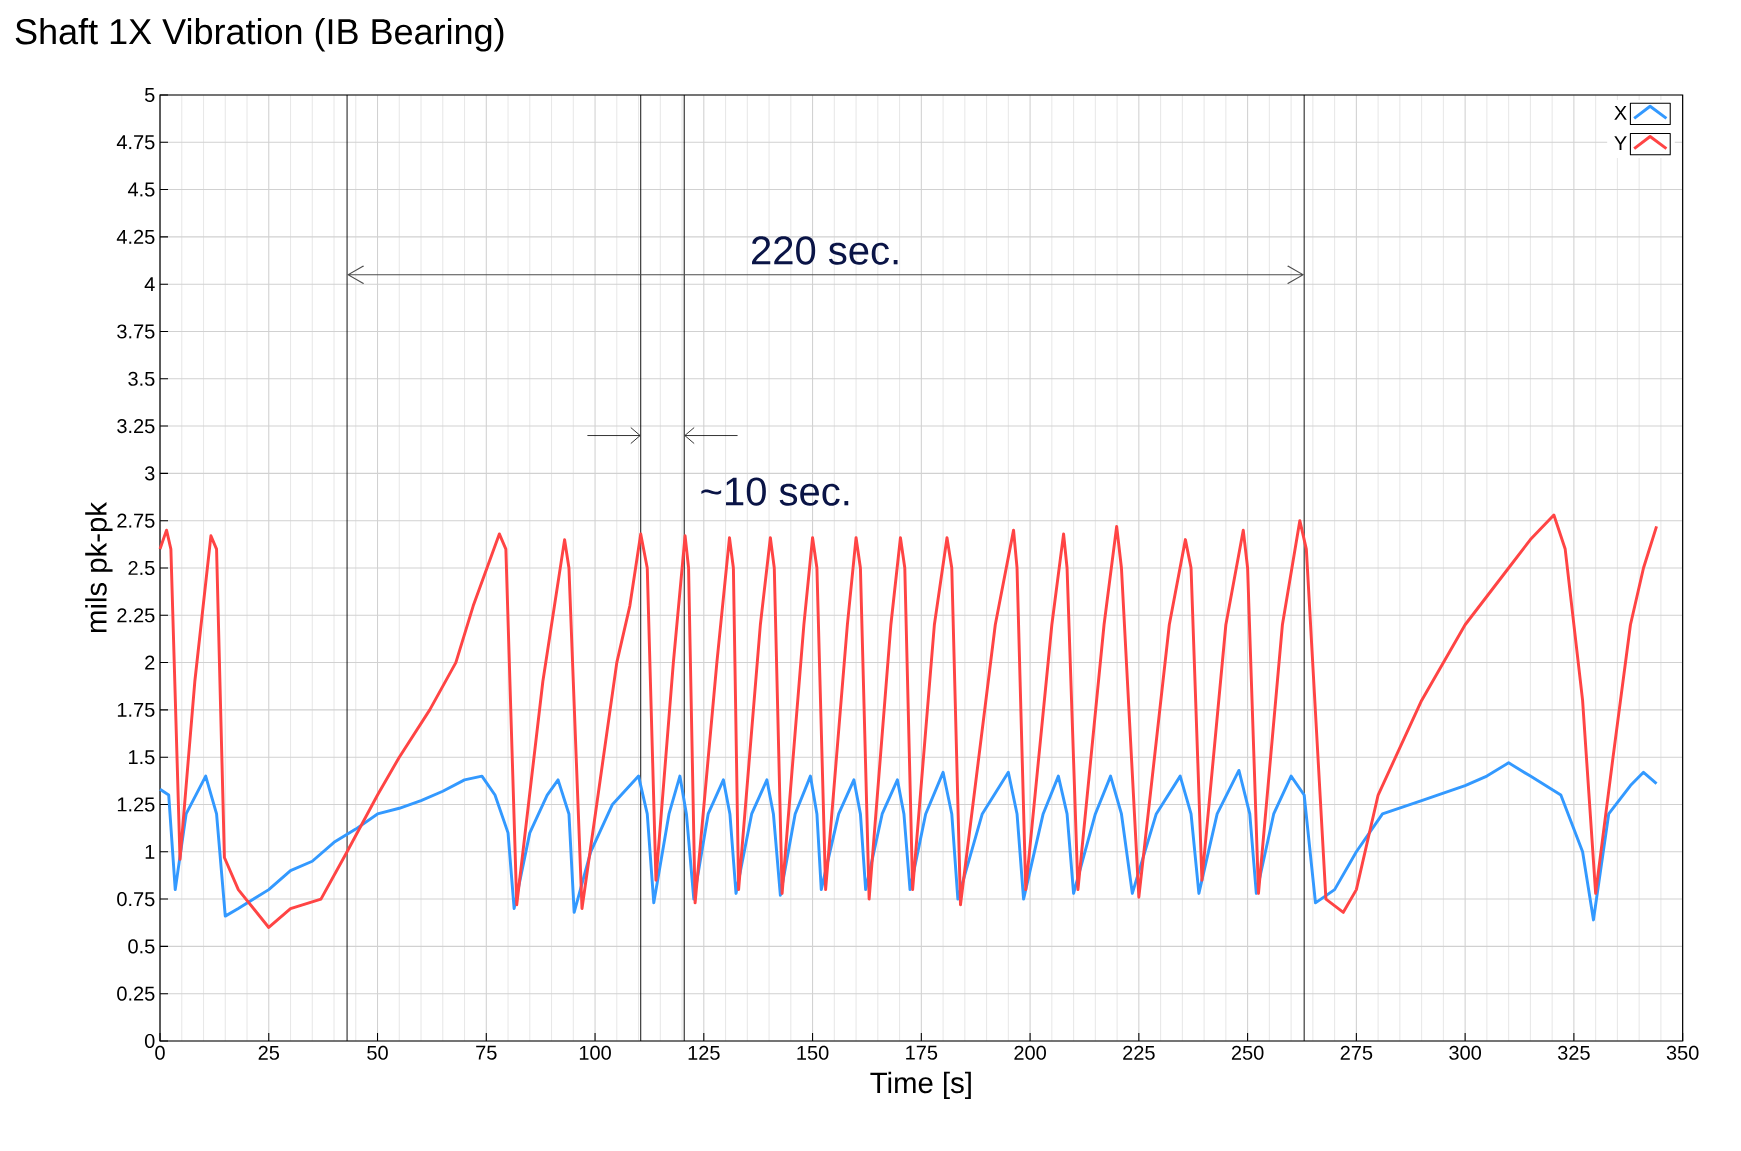  I want to click on y-tick-label: 4.75, so click(135, 142).